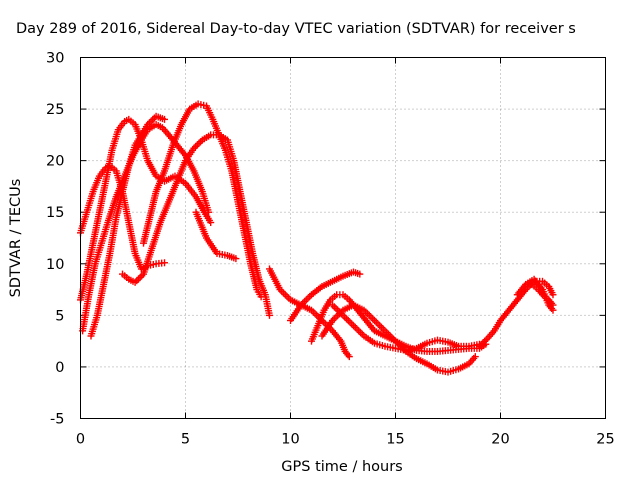 The image size is (640, 480). I want to click on y-tick-label: 5, so click(59, 316).